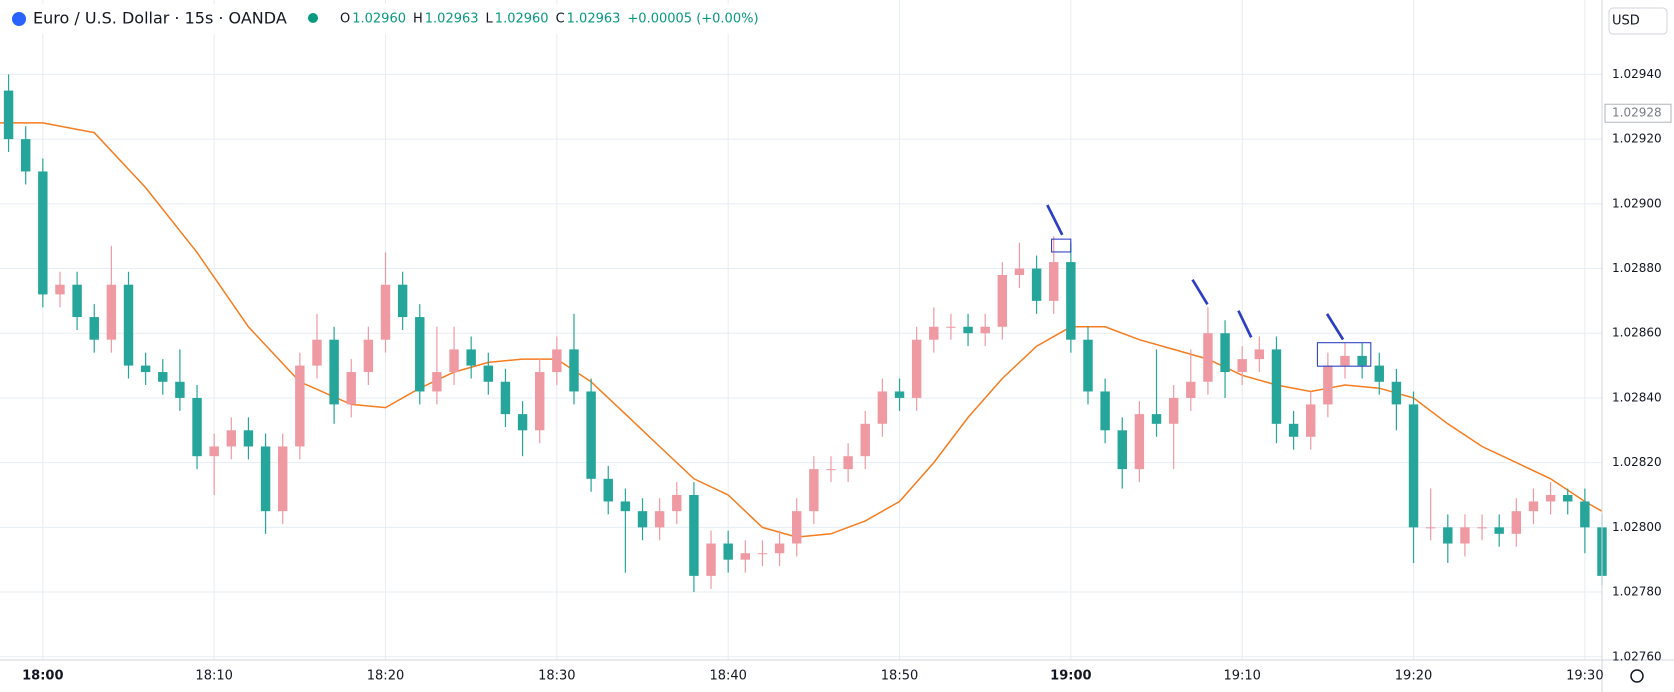 The image size is (1674, 692). I want to click on x-tick-label: 19:20, so click(1413, 676).